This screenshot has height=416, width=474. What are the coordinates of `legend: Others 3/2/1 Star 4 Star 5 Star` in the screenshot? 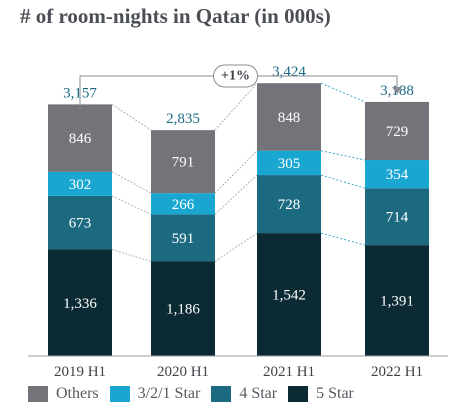 It's located at (196, 394).